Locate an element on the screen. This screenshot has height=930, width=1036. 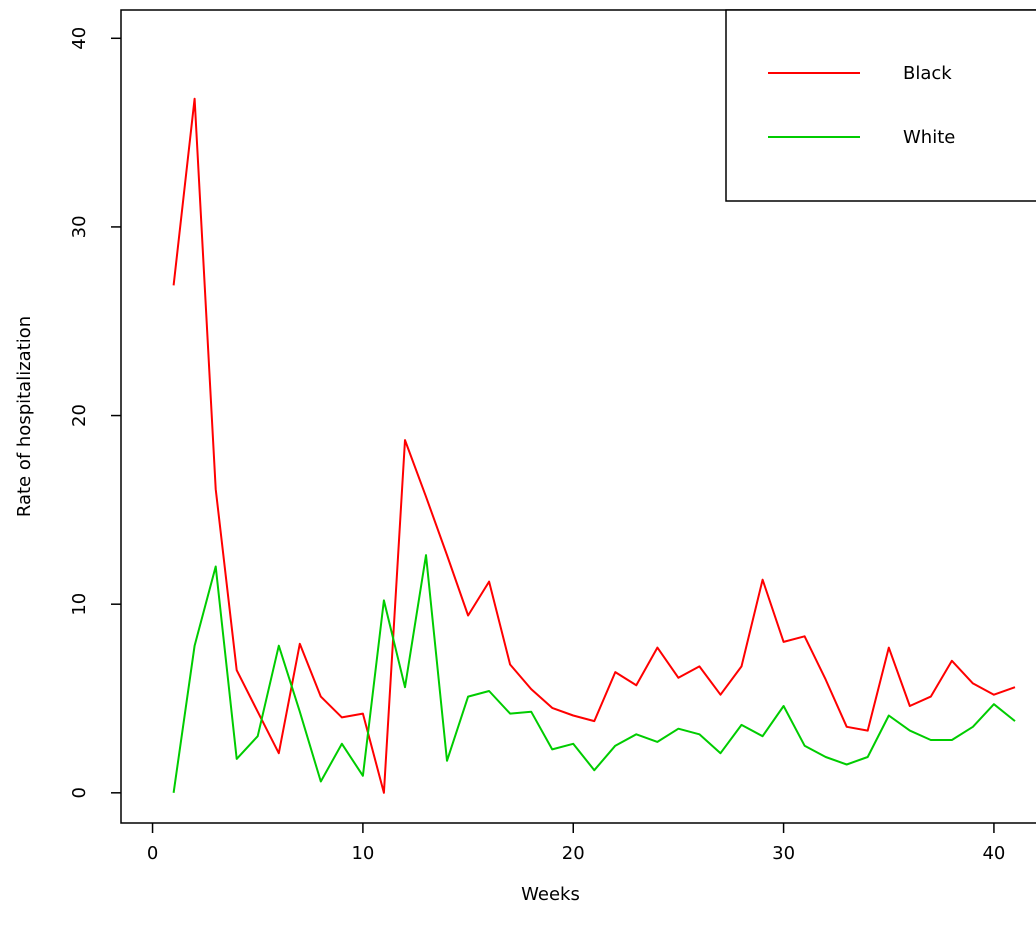
legend-box is located at coordinates (880, 105).